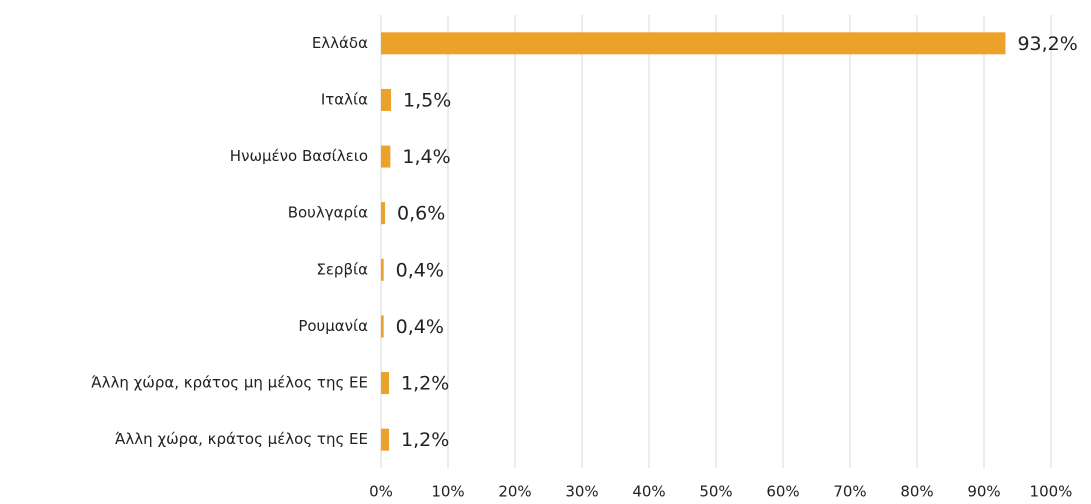 Image resolution: width=1091 pixels, height=504 pixels. Describe the element at coordinates (340, 43) in the screenshot. I see `y-tick-label: Ελλάδα` at that location.